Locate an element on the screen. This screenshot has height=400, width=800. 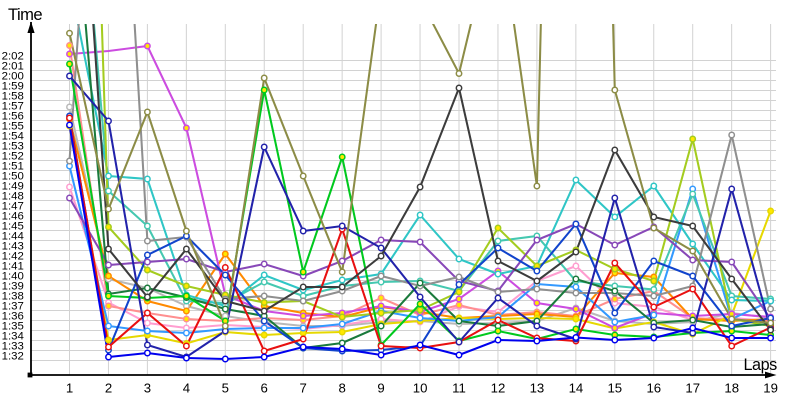
svg-text: 6 is located at coordinates (264, 387).